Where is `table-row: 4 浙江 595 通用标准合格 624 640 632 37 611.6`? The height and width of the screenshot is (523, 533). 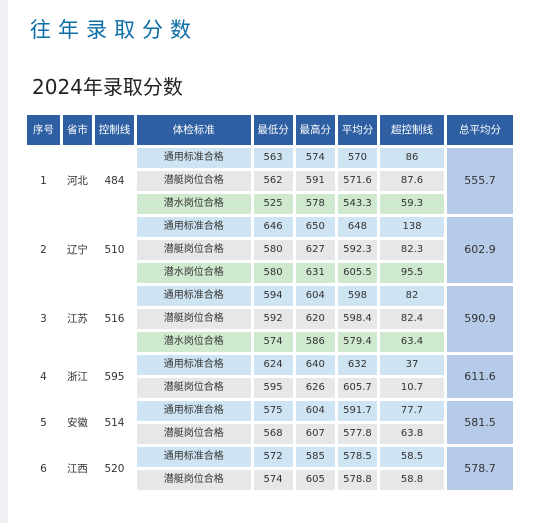 table-row: 4 浙江 595 通用标准合格 624 640 632 37 611.6 is located at coordinates (270, 376).